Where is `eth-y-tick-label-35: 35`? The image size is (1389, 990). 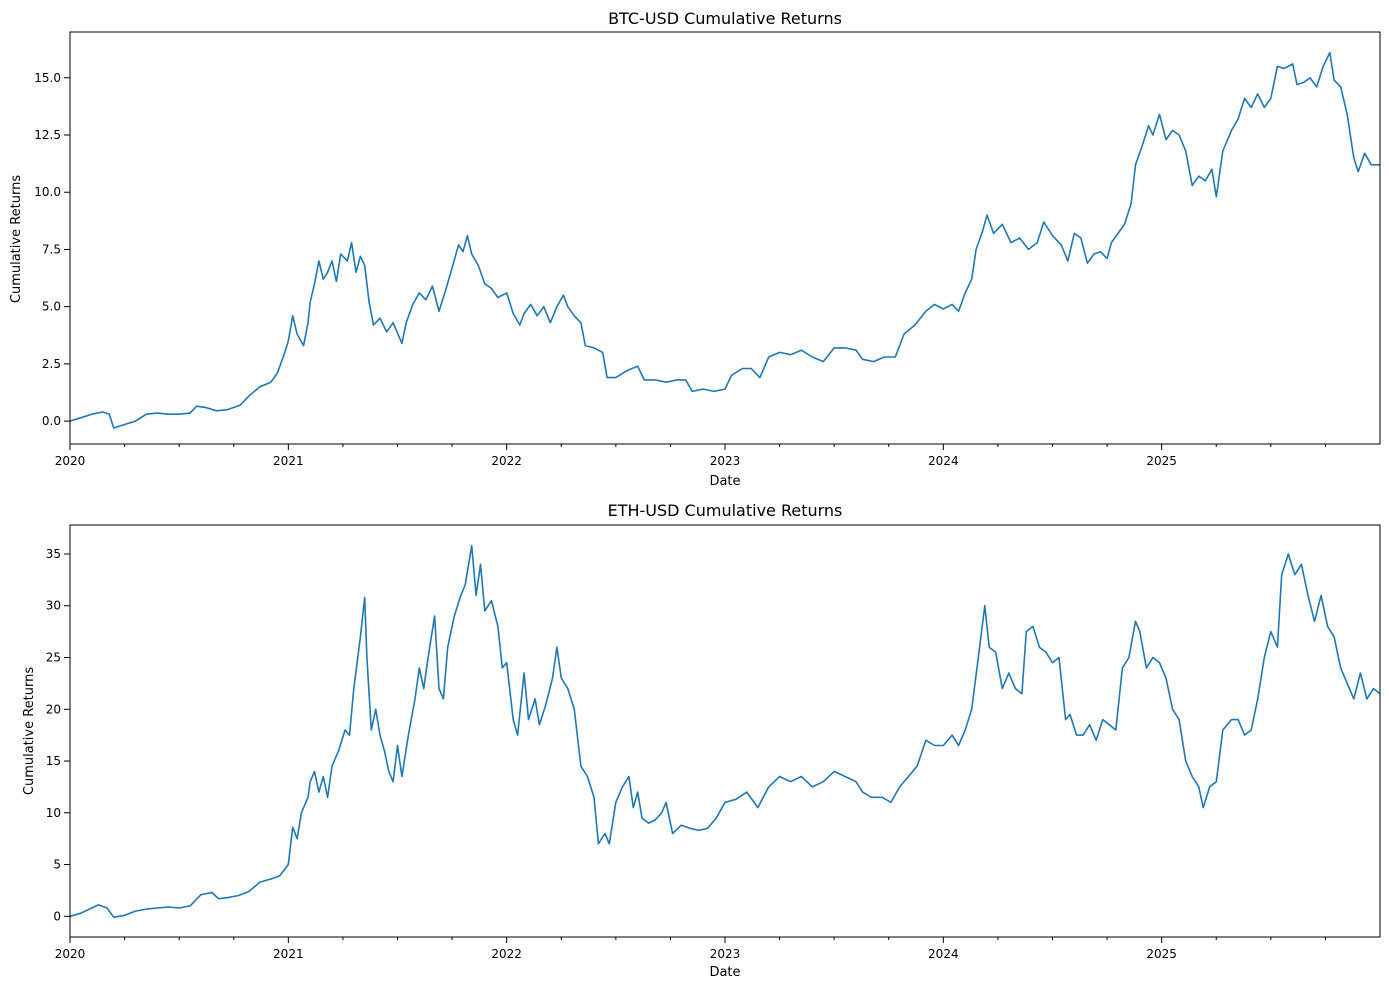
eth-y-tick-label-35: 35 is located at coordinates (53, 554).